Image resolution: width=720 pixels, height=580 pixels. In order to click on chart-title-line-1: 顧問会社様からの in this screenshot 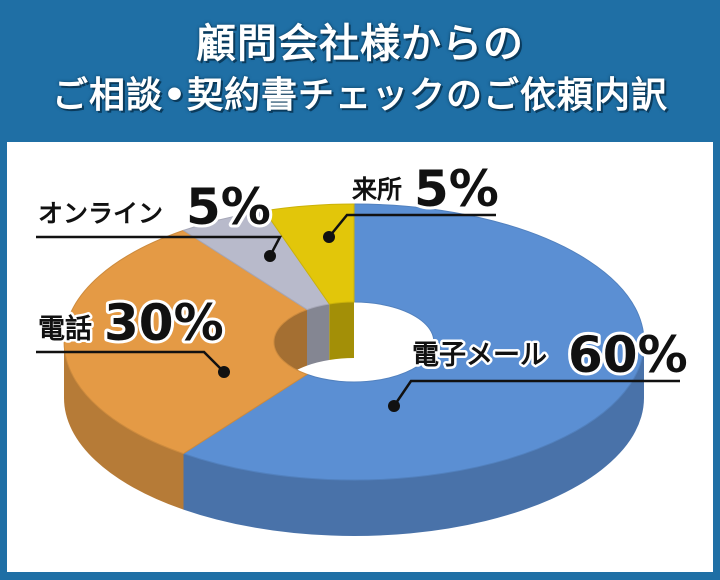, I will do `click(360, 44)`.